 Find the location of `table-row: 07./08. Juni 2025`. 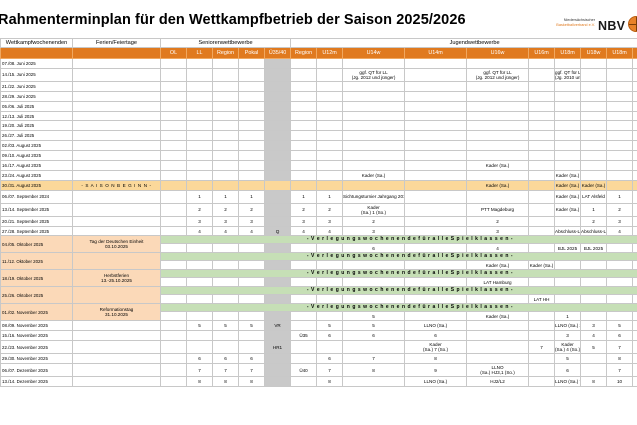

table-row: 07./08. Juni 2025 is located at coordinates (318, 63).